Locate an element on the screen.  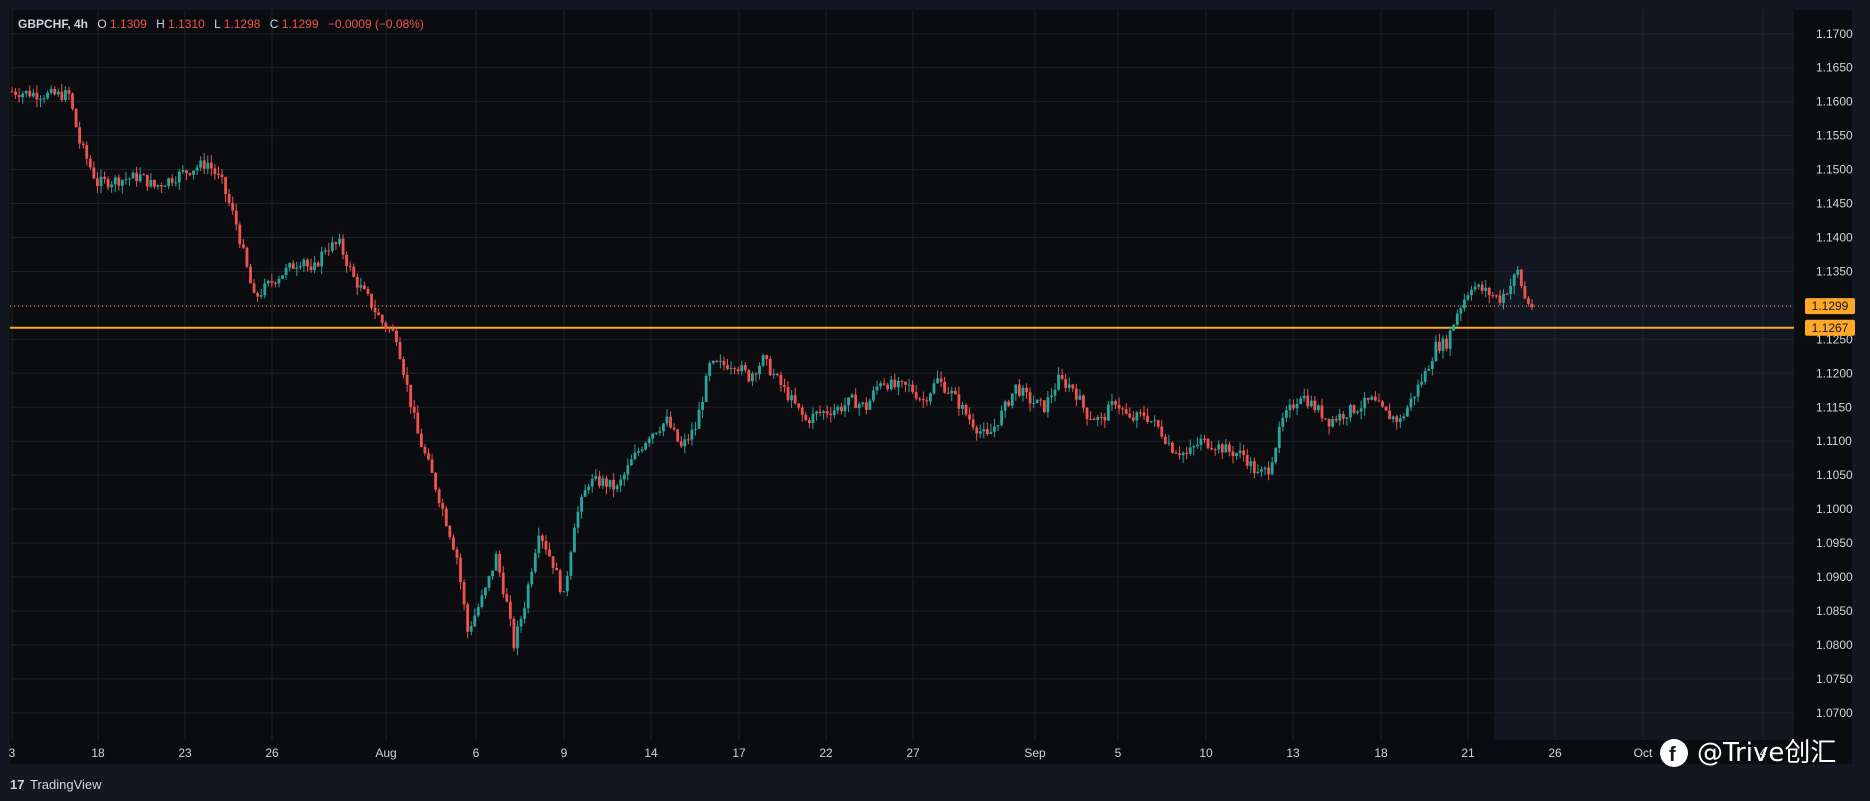
price-axis-panel is located at coordinates (1823, 387).